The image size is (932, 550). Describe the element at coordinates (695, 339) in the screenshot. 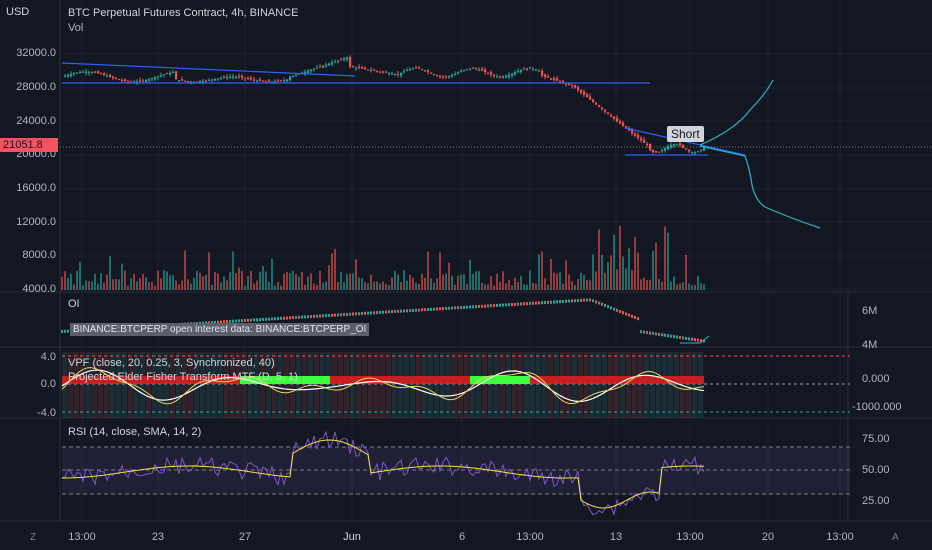

I see `oi-projection-path` at that location.